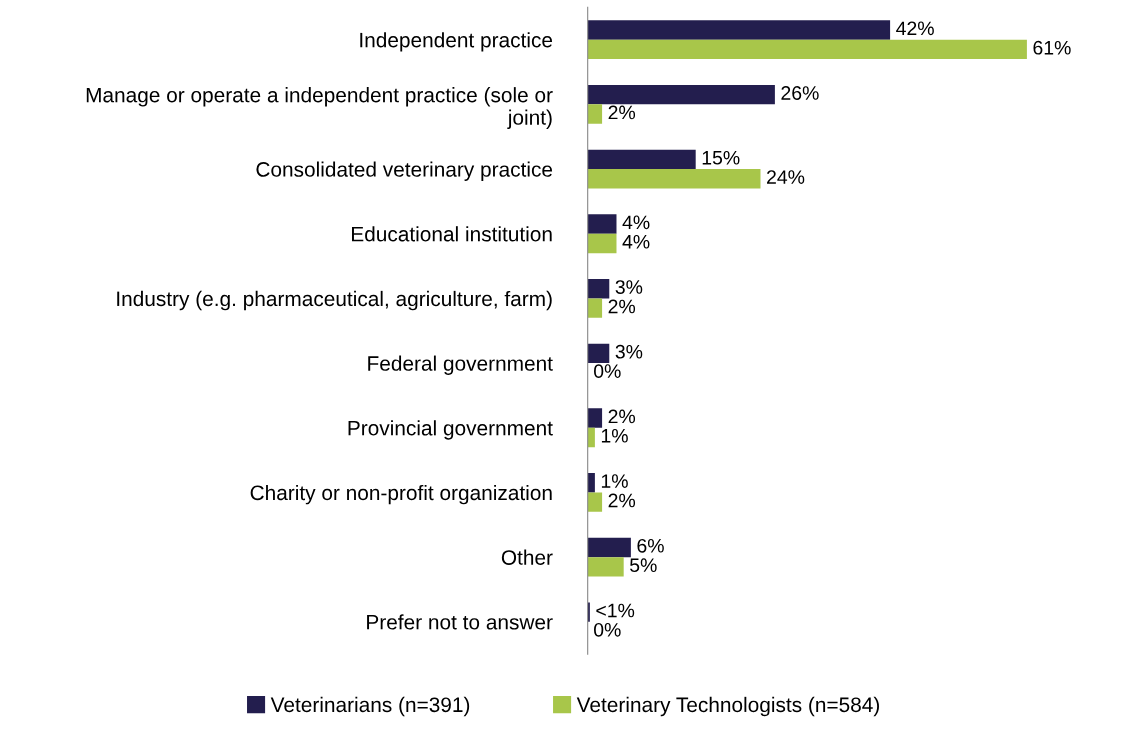 The image size is (1128, 735). I want to click on data-label: 15%, so click(721, 157).